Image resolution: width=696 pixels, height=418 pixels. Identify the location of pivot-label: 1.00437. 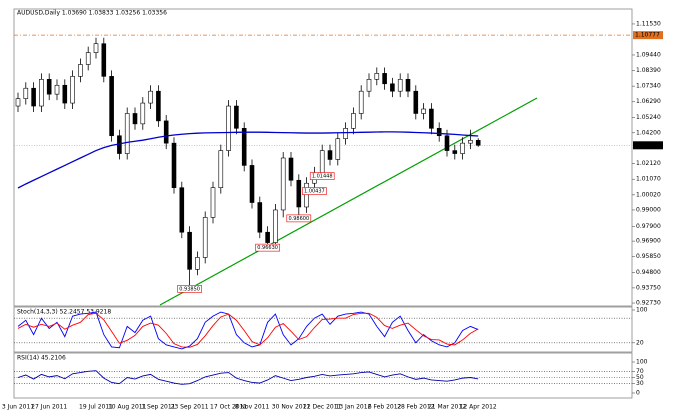
(314, 192).